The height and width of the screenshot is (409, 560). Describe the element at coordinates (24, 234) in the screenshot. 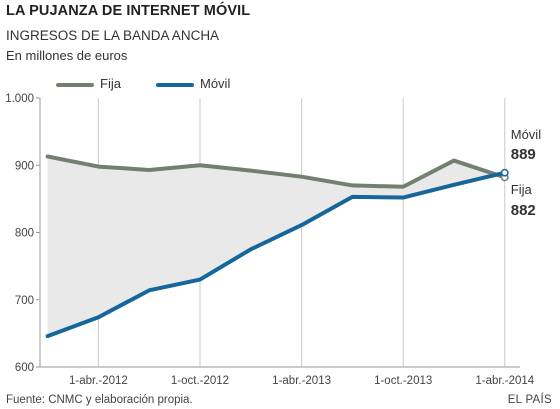

I see `y-tick-label-2: 800` at that location.